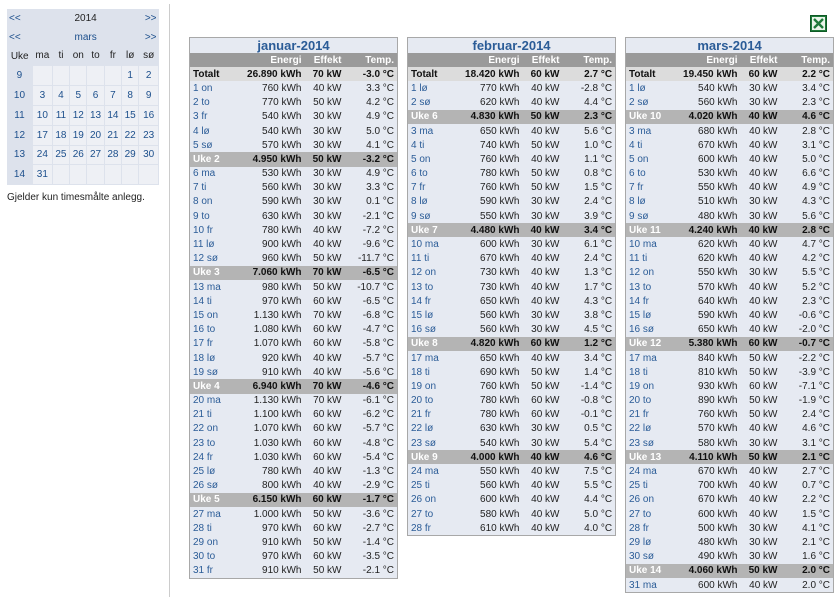  Describe the element at coordinates (201, 216) in the screenshot. I see `row-label: 9 to` at that location.